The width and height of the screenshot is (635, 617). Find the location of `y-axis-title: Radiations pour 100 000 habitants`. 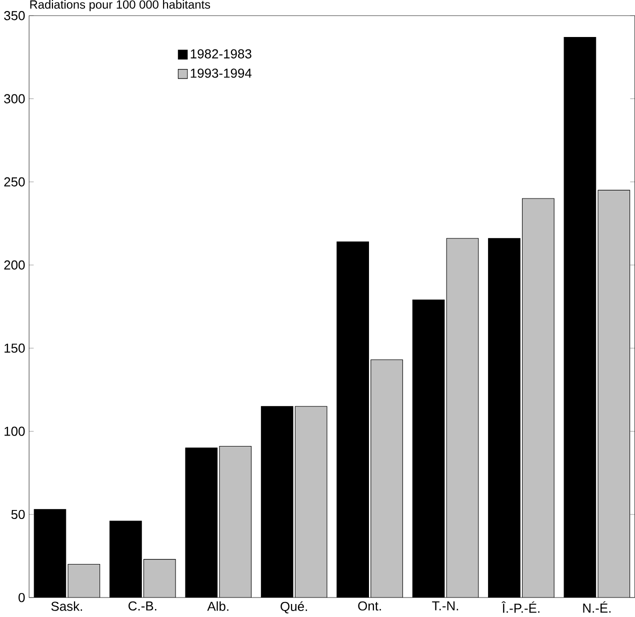

y-axis-title: Radiations pour 100 000 habitants is located at coordinates (120, 6).